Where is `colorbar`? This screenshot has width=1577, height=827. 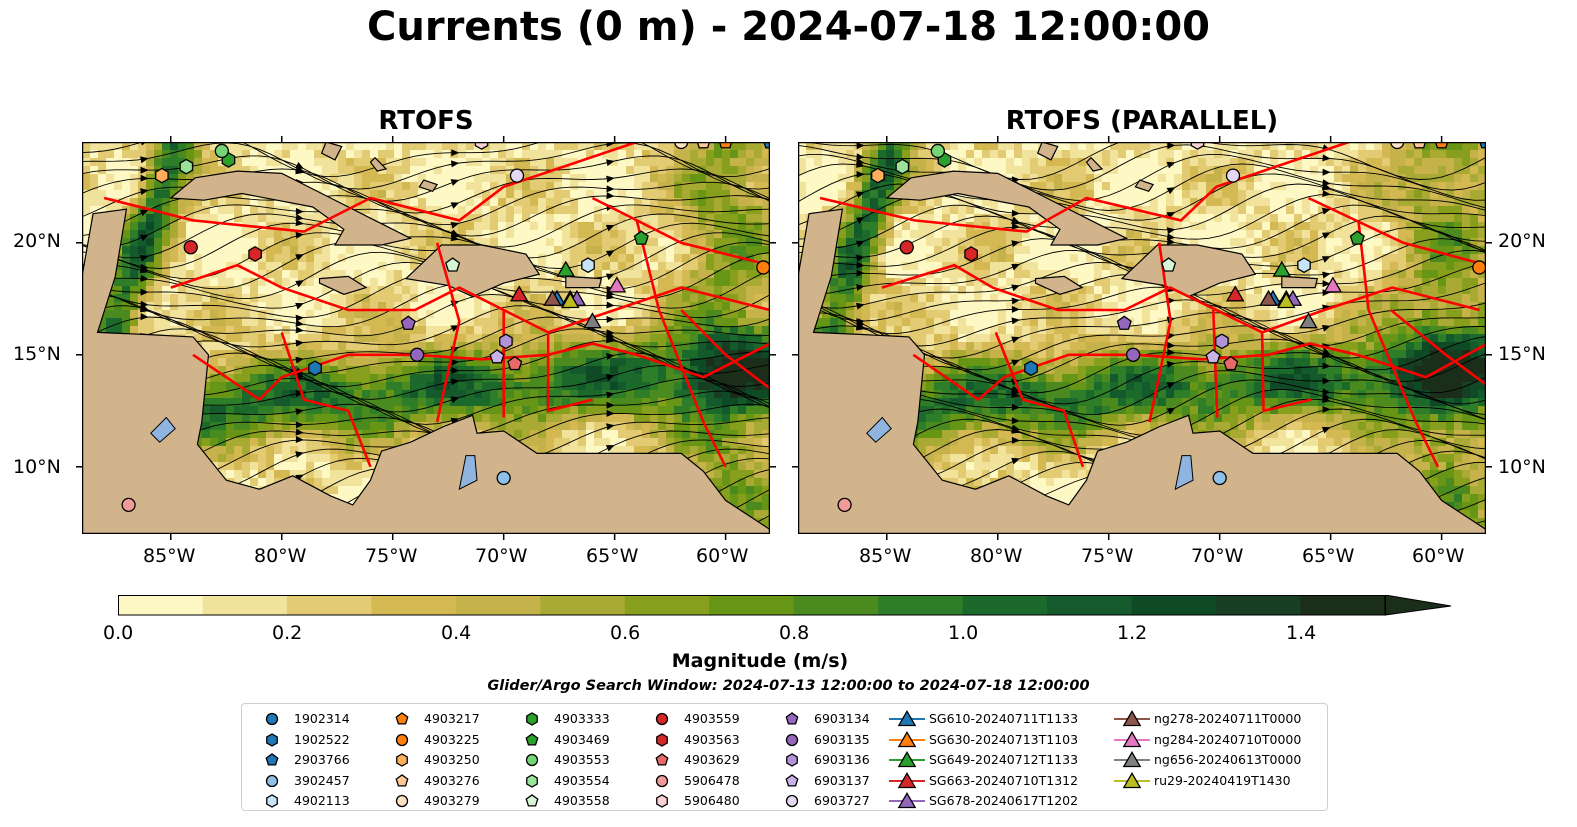
colorbar is located at coordinates (785, 605).